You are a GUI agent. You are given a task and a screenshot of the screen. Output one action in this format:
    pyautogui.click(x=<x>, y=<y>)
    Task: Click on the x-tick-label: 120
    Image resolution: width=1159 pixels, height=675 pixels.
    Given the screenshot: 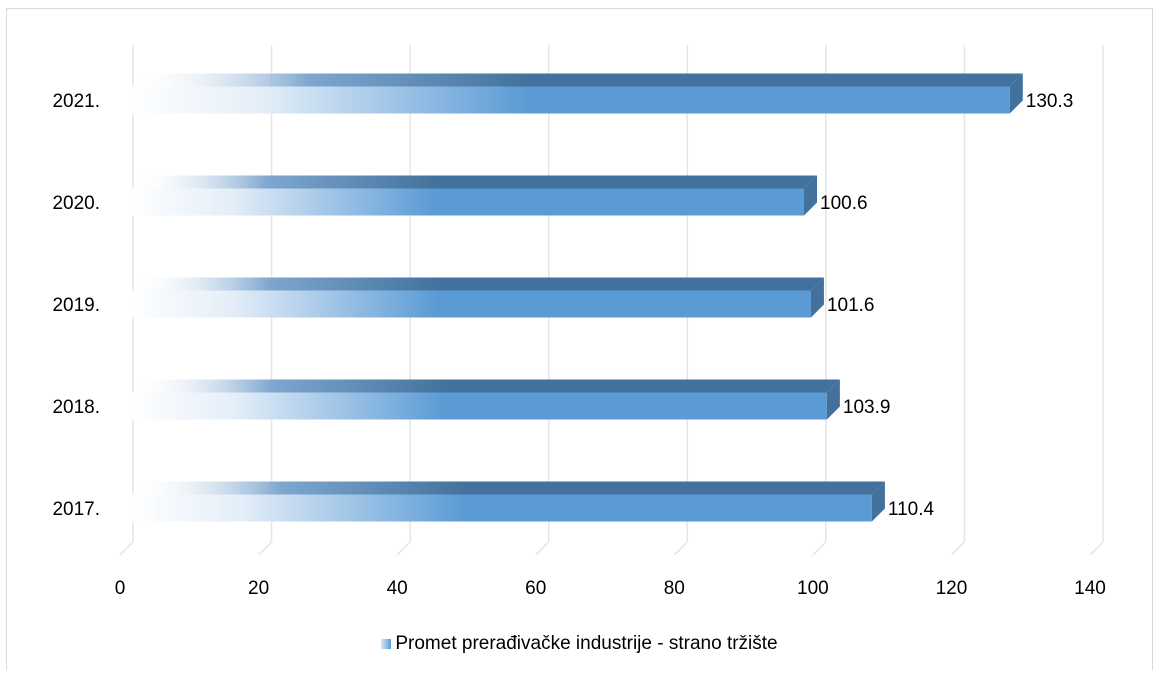 What is the action you would take?
    pyautogui.click(x=952, y=588)
    